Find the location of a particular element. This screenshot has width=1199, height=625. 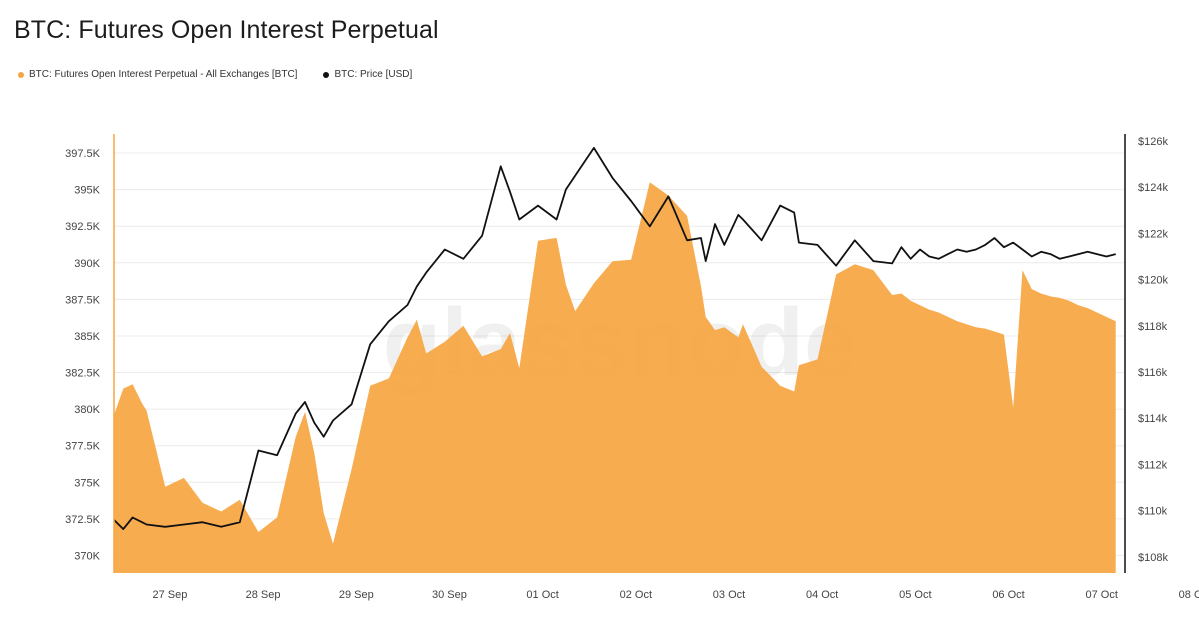

y-left-tick-label: 397.5K is located at coordinates (83, 154).